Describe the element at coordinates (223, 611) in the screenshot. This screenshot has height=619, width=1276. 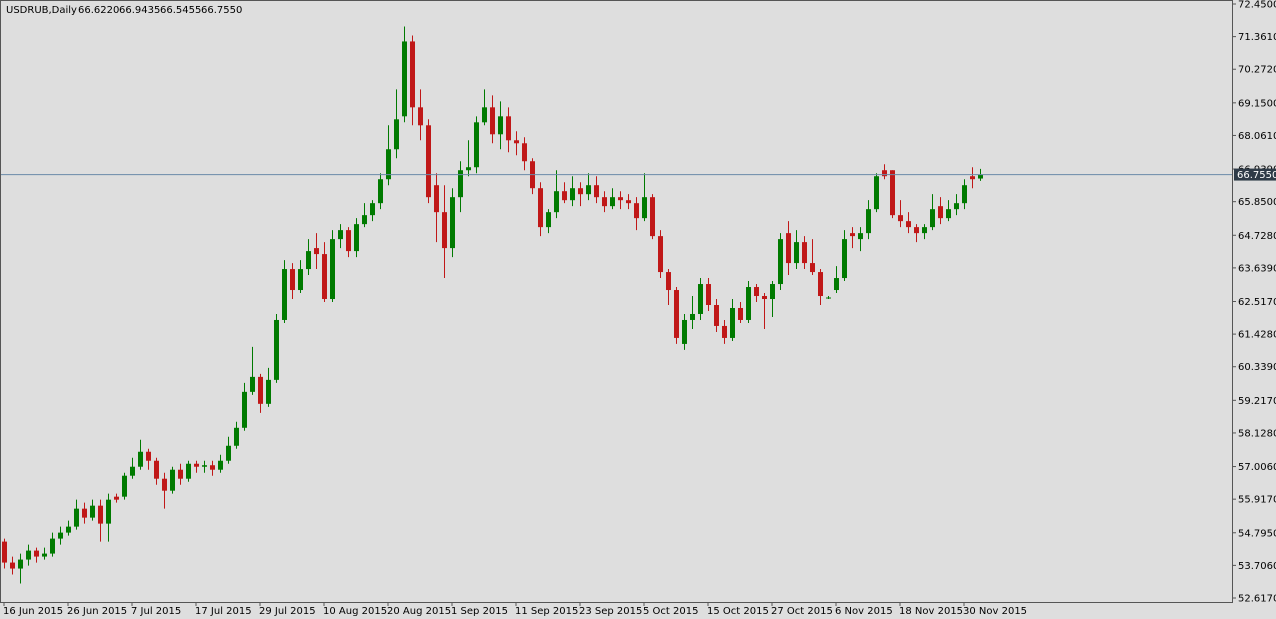
I see `x-tick-label: 17 Jul 2015` at that location.